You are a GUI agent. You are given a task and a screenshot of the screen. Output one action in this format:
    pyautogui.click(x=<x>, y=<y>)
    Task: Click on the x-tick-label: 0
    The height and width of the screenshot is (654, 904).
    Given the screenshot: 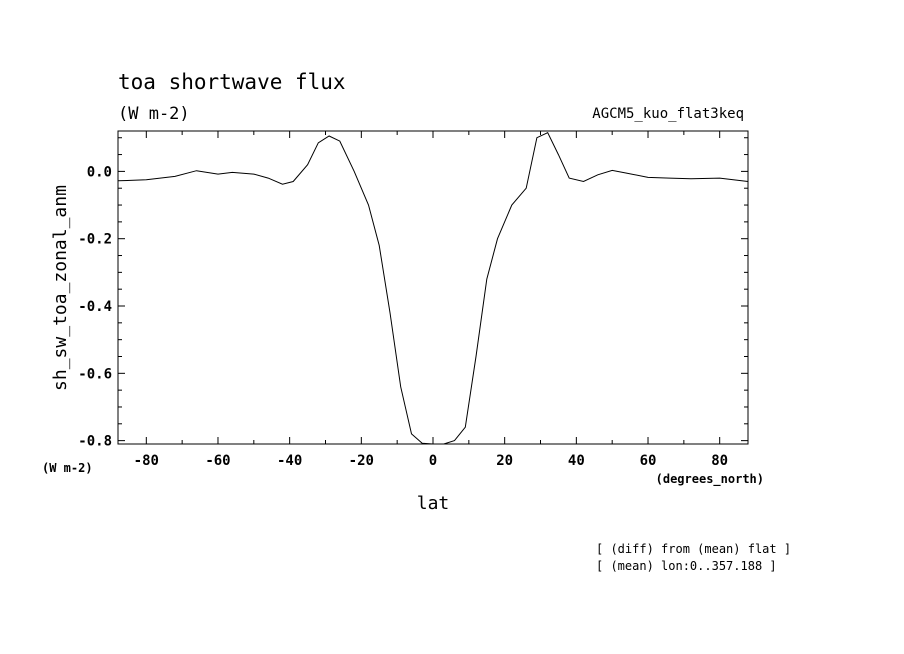 What is the action you would take?
    pyautogui.click(x=433, y=461)
    